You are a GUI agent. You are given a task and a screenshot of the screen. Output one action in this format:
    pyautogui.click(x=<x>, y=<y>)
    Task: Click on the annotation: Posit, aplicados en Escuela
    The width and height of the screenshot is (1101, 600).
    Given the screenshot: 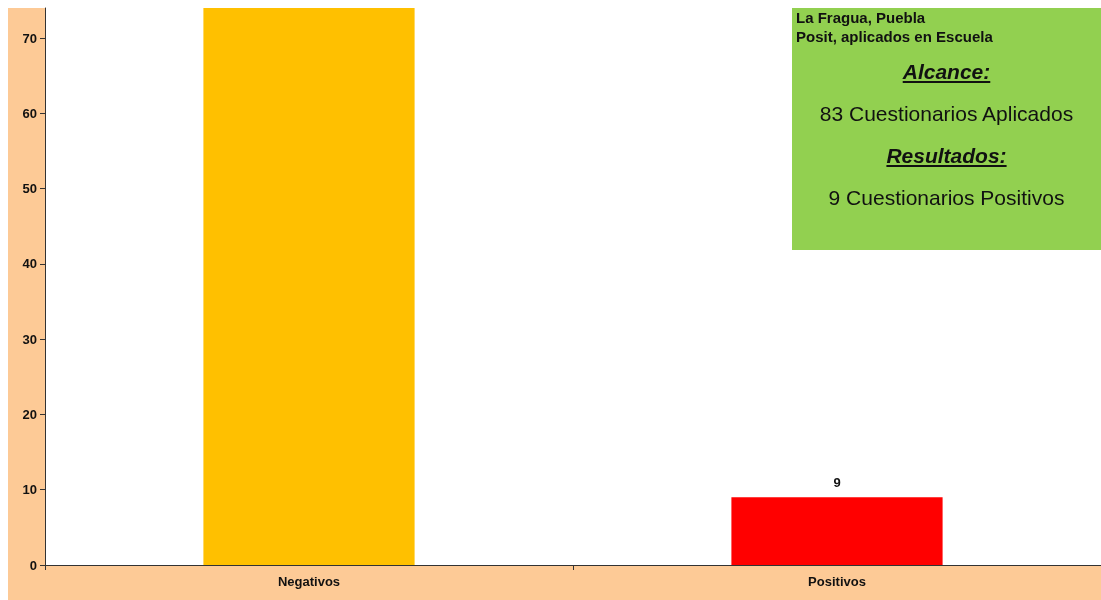 What is the action you would take?
    pyautogui.click(x=894, y=36)
    